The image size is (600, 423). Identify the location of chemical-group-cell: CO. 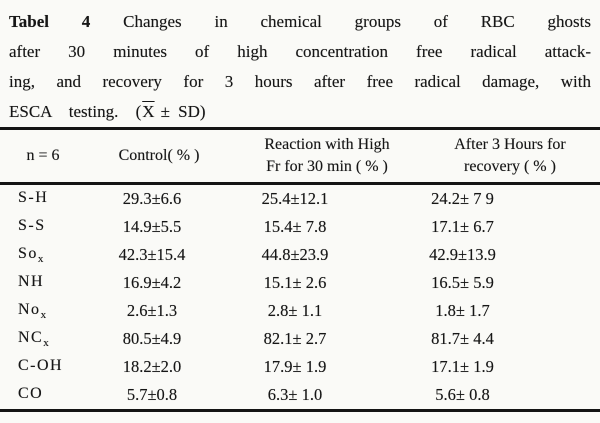
(50, 396).